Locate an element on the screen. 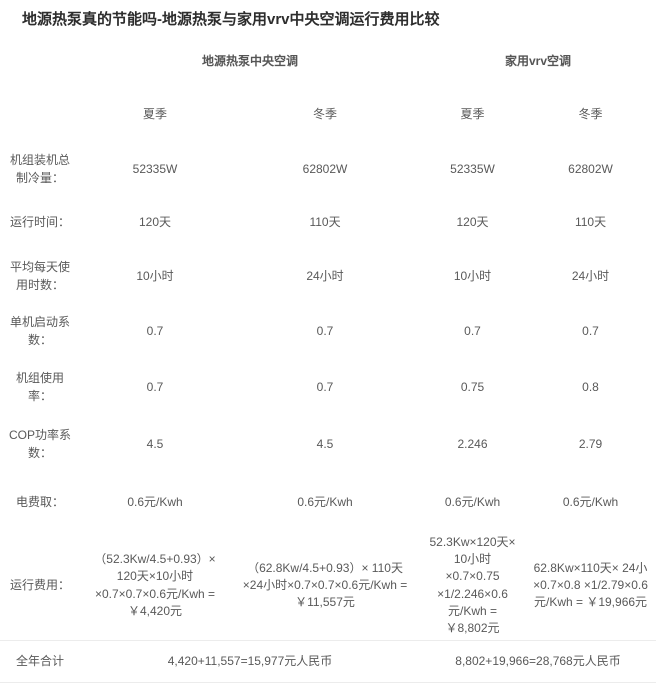 The image size is (656, 691). total-value-cell: 8,802+19,966=28,768元人民币 is located at coordinates (538, 661).